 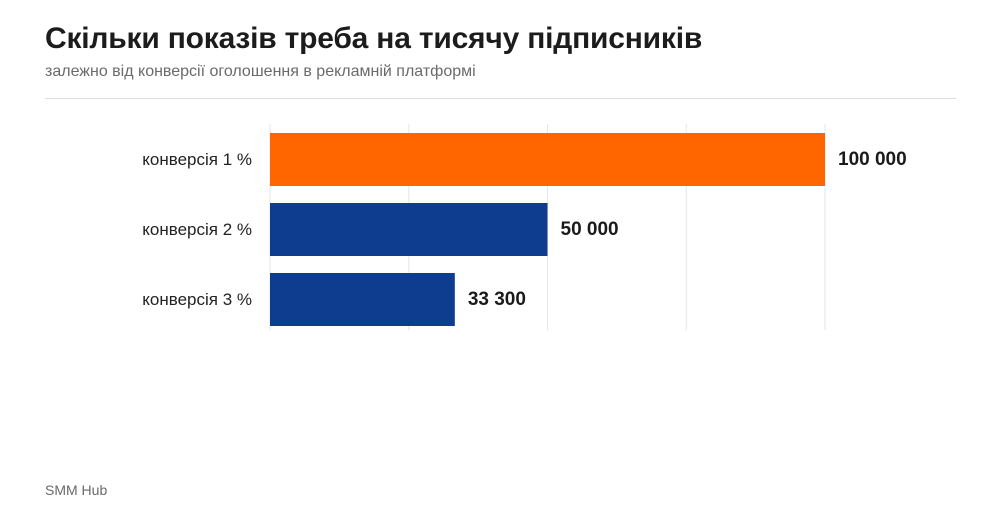 What do you see at coordinates (197, 299) in the screenshot?
I see `category-label: конверсія 3 %` at bounding box center [197, 299].